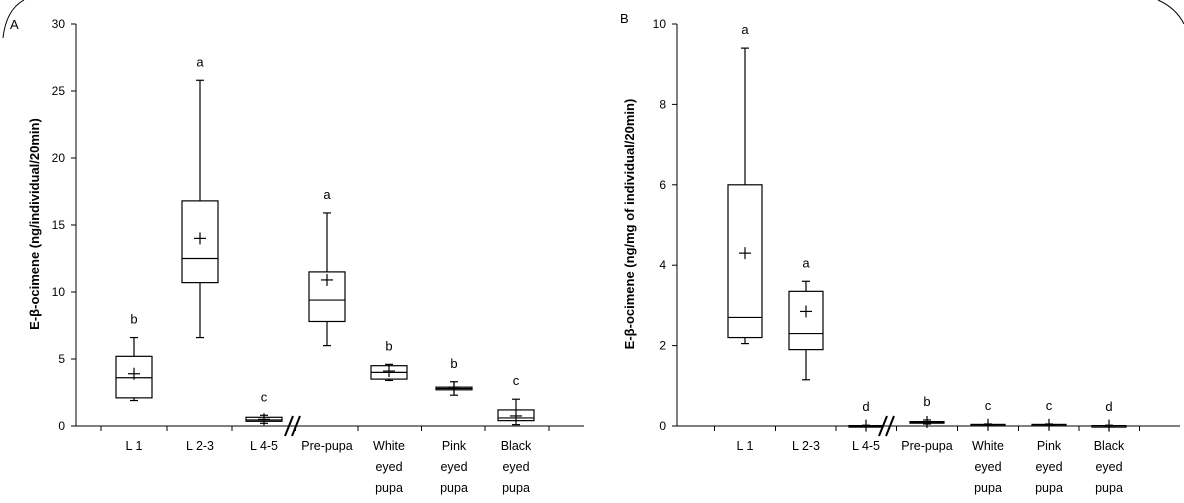  I want to click on panel-a-label: A, so click(14, 24).